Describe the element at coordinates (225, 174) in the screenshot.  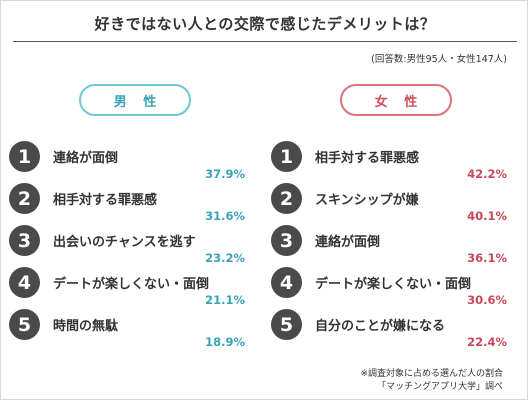
I see `rank-value: 37.9%` at that location.